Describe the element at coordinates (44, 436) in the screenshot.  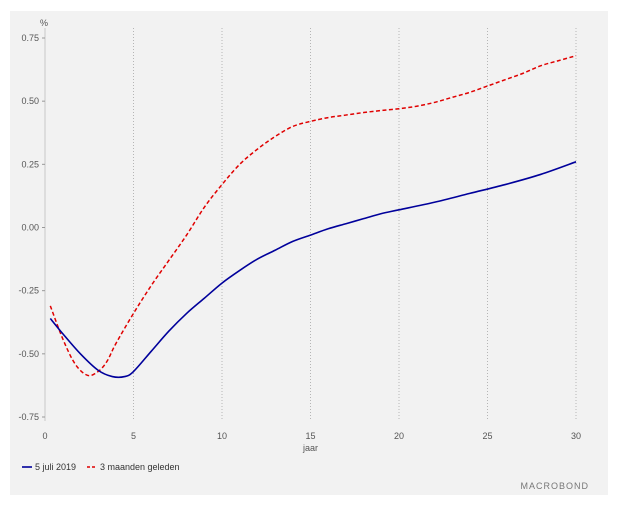
I see `x-tick-label: 0` at that location.